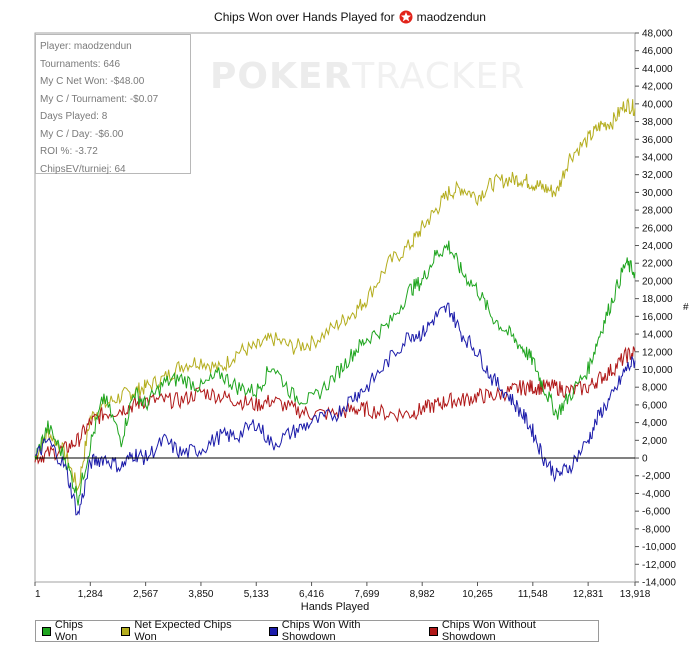 The width and height of the screenshot is (700, 653). What do you see at coordinates (82, 134) in the screenshot?
I see `stat-per-day: My C / Day: -$6.00` at bounding box center [82, 134].